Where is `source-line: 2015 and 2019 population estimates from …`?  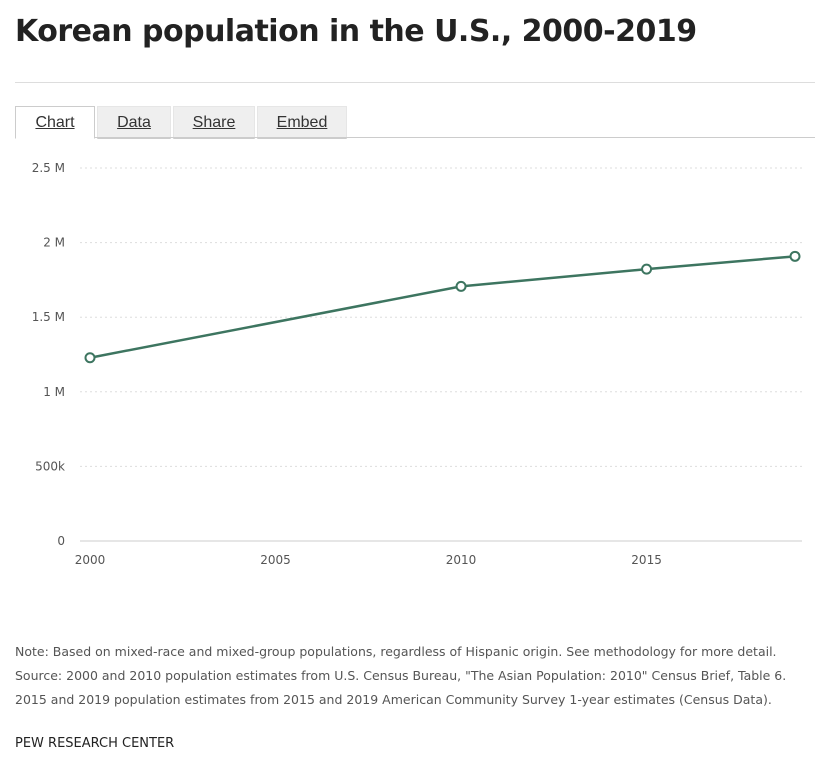 source-line: 2015 and 2019 population estimates from … is located at coordinates (393, 699).